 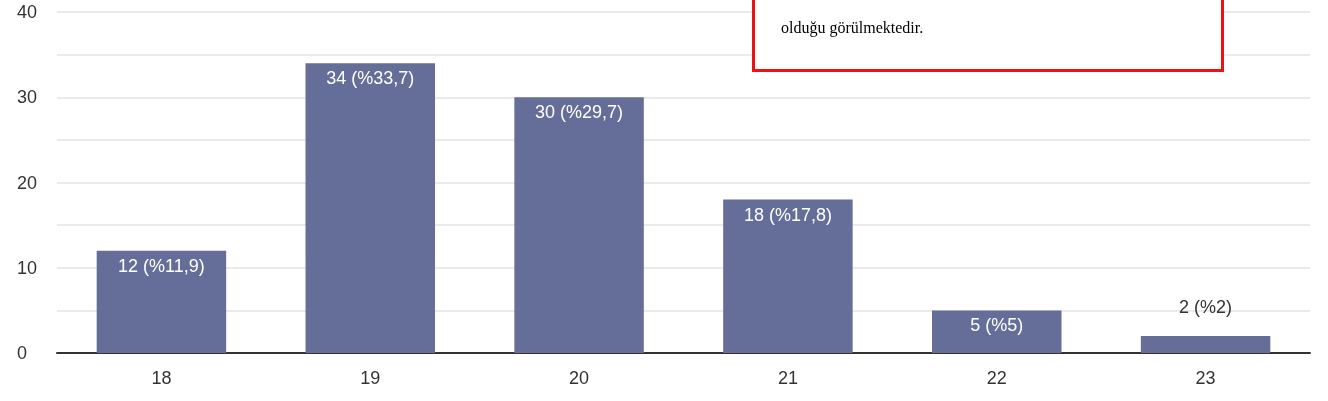 What do you see at coordinates (370, 378) in the screenshot?
I see `x-tick-label: 19` at bounding box center [370, 378].